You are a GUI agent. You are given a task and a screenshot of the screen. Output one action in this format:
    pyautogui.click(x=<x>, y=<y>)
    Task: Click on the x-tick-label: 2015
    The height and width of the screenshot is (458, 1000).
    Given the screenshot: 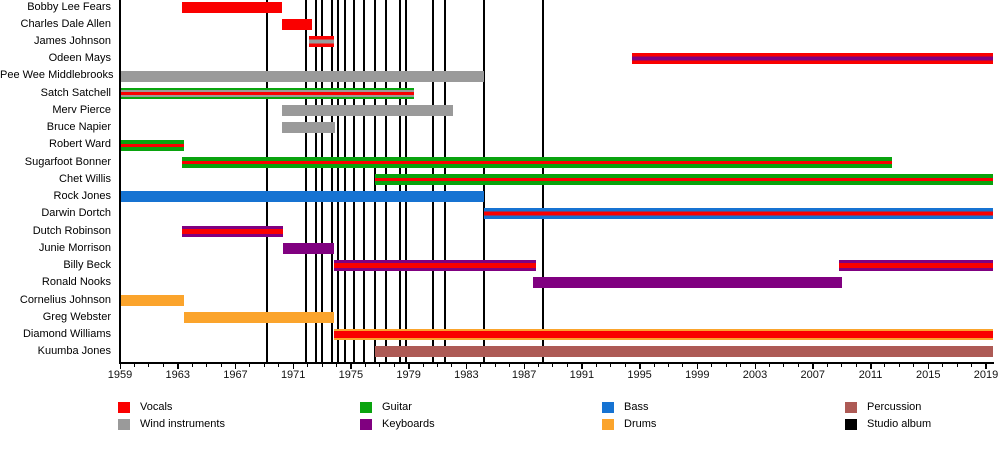 What is the action you would take?
    pyautogui.click(x=928, y=375)
    